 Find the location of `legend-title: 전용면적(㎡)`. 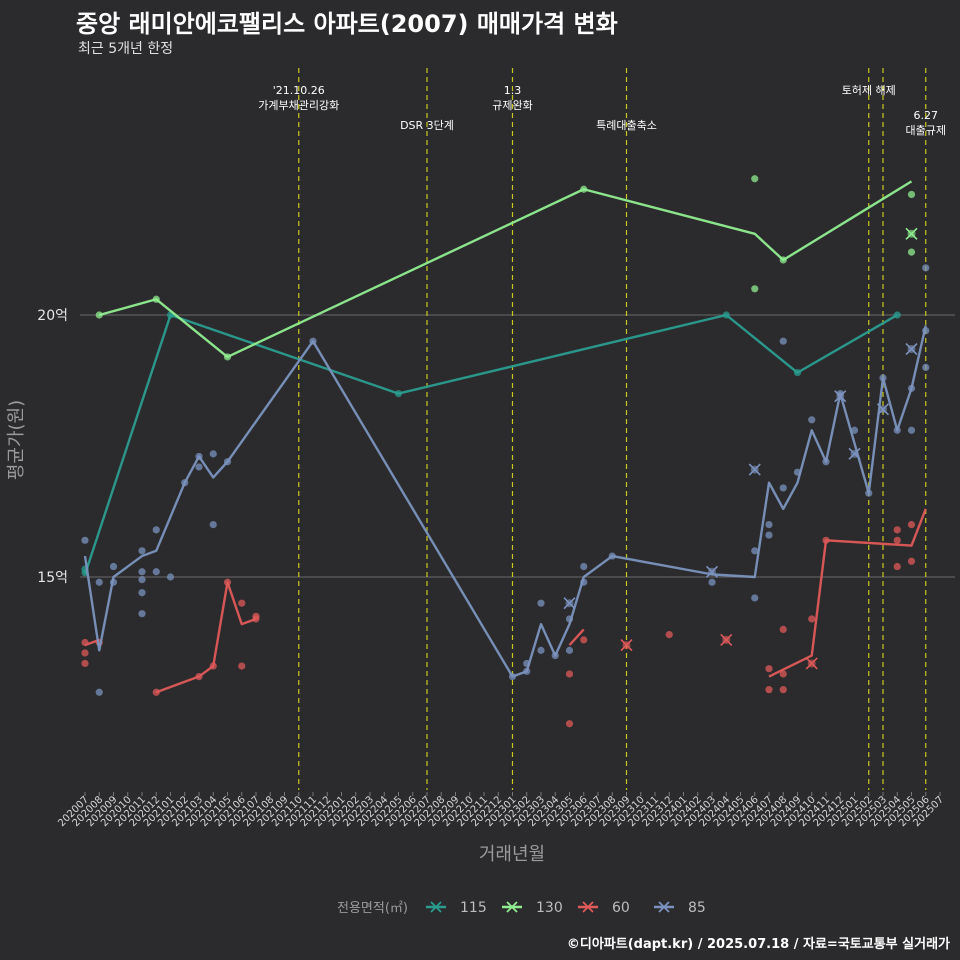

legend-title: 전용면적(㎡) is located at coordinates (372, 908).